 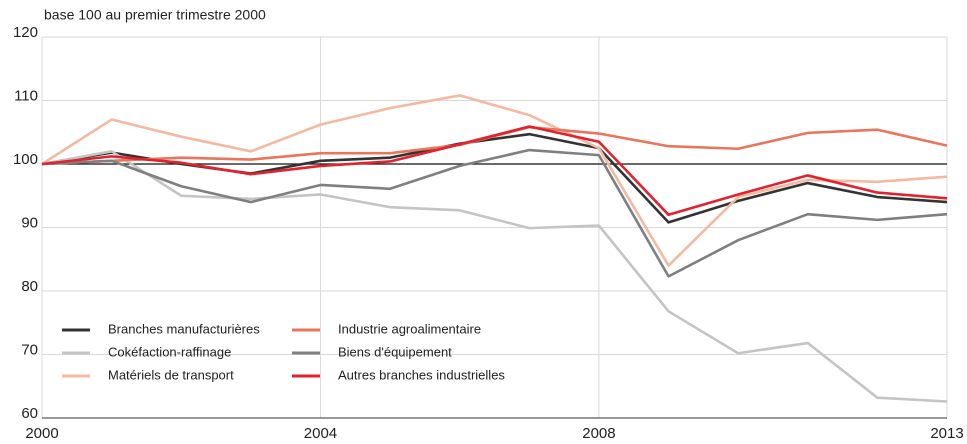 What do you see at coordinates (598, 433) in the screenshot?
I see `x-tick-label: 2008` at bounding box center [598, 433].